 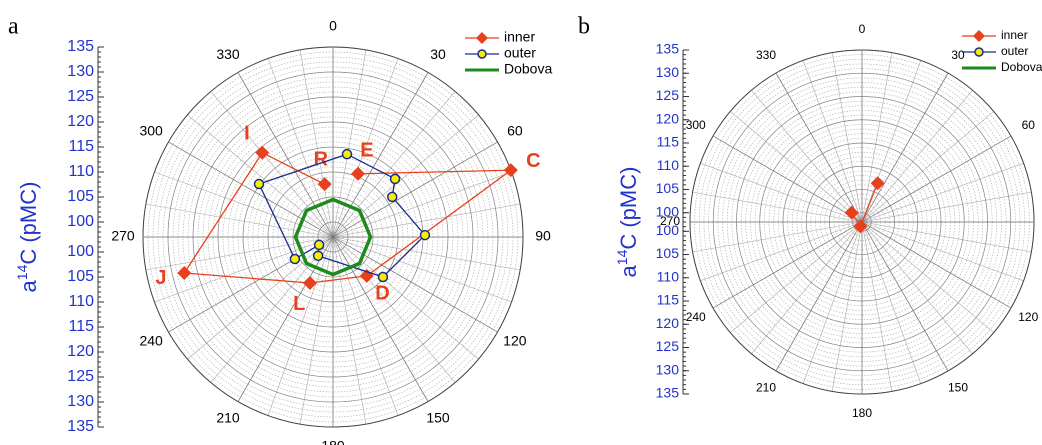 I want to click on point-label: E, so click(x=366, y=151).